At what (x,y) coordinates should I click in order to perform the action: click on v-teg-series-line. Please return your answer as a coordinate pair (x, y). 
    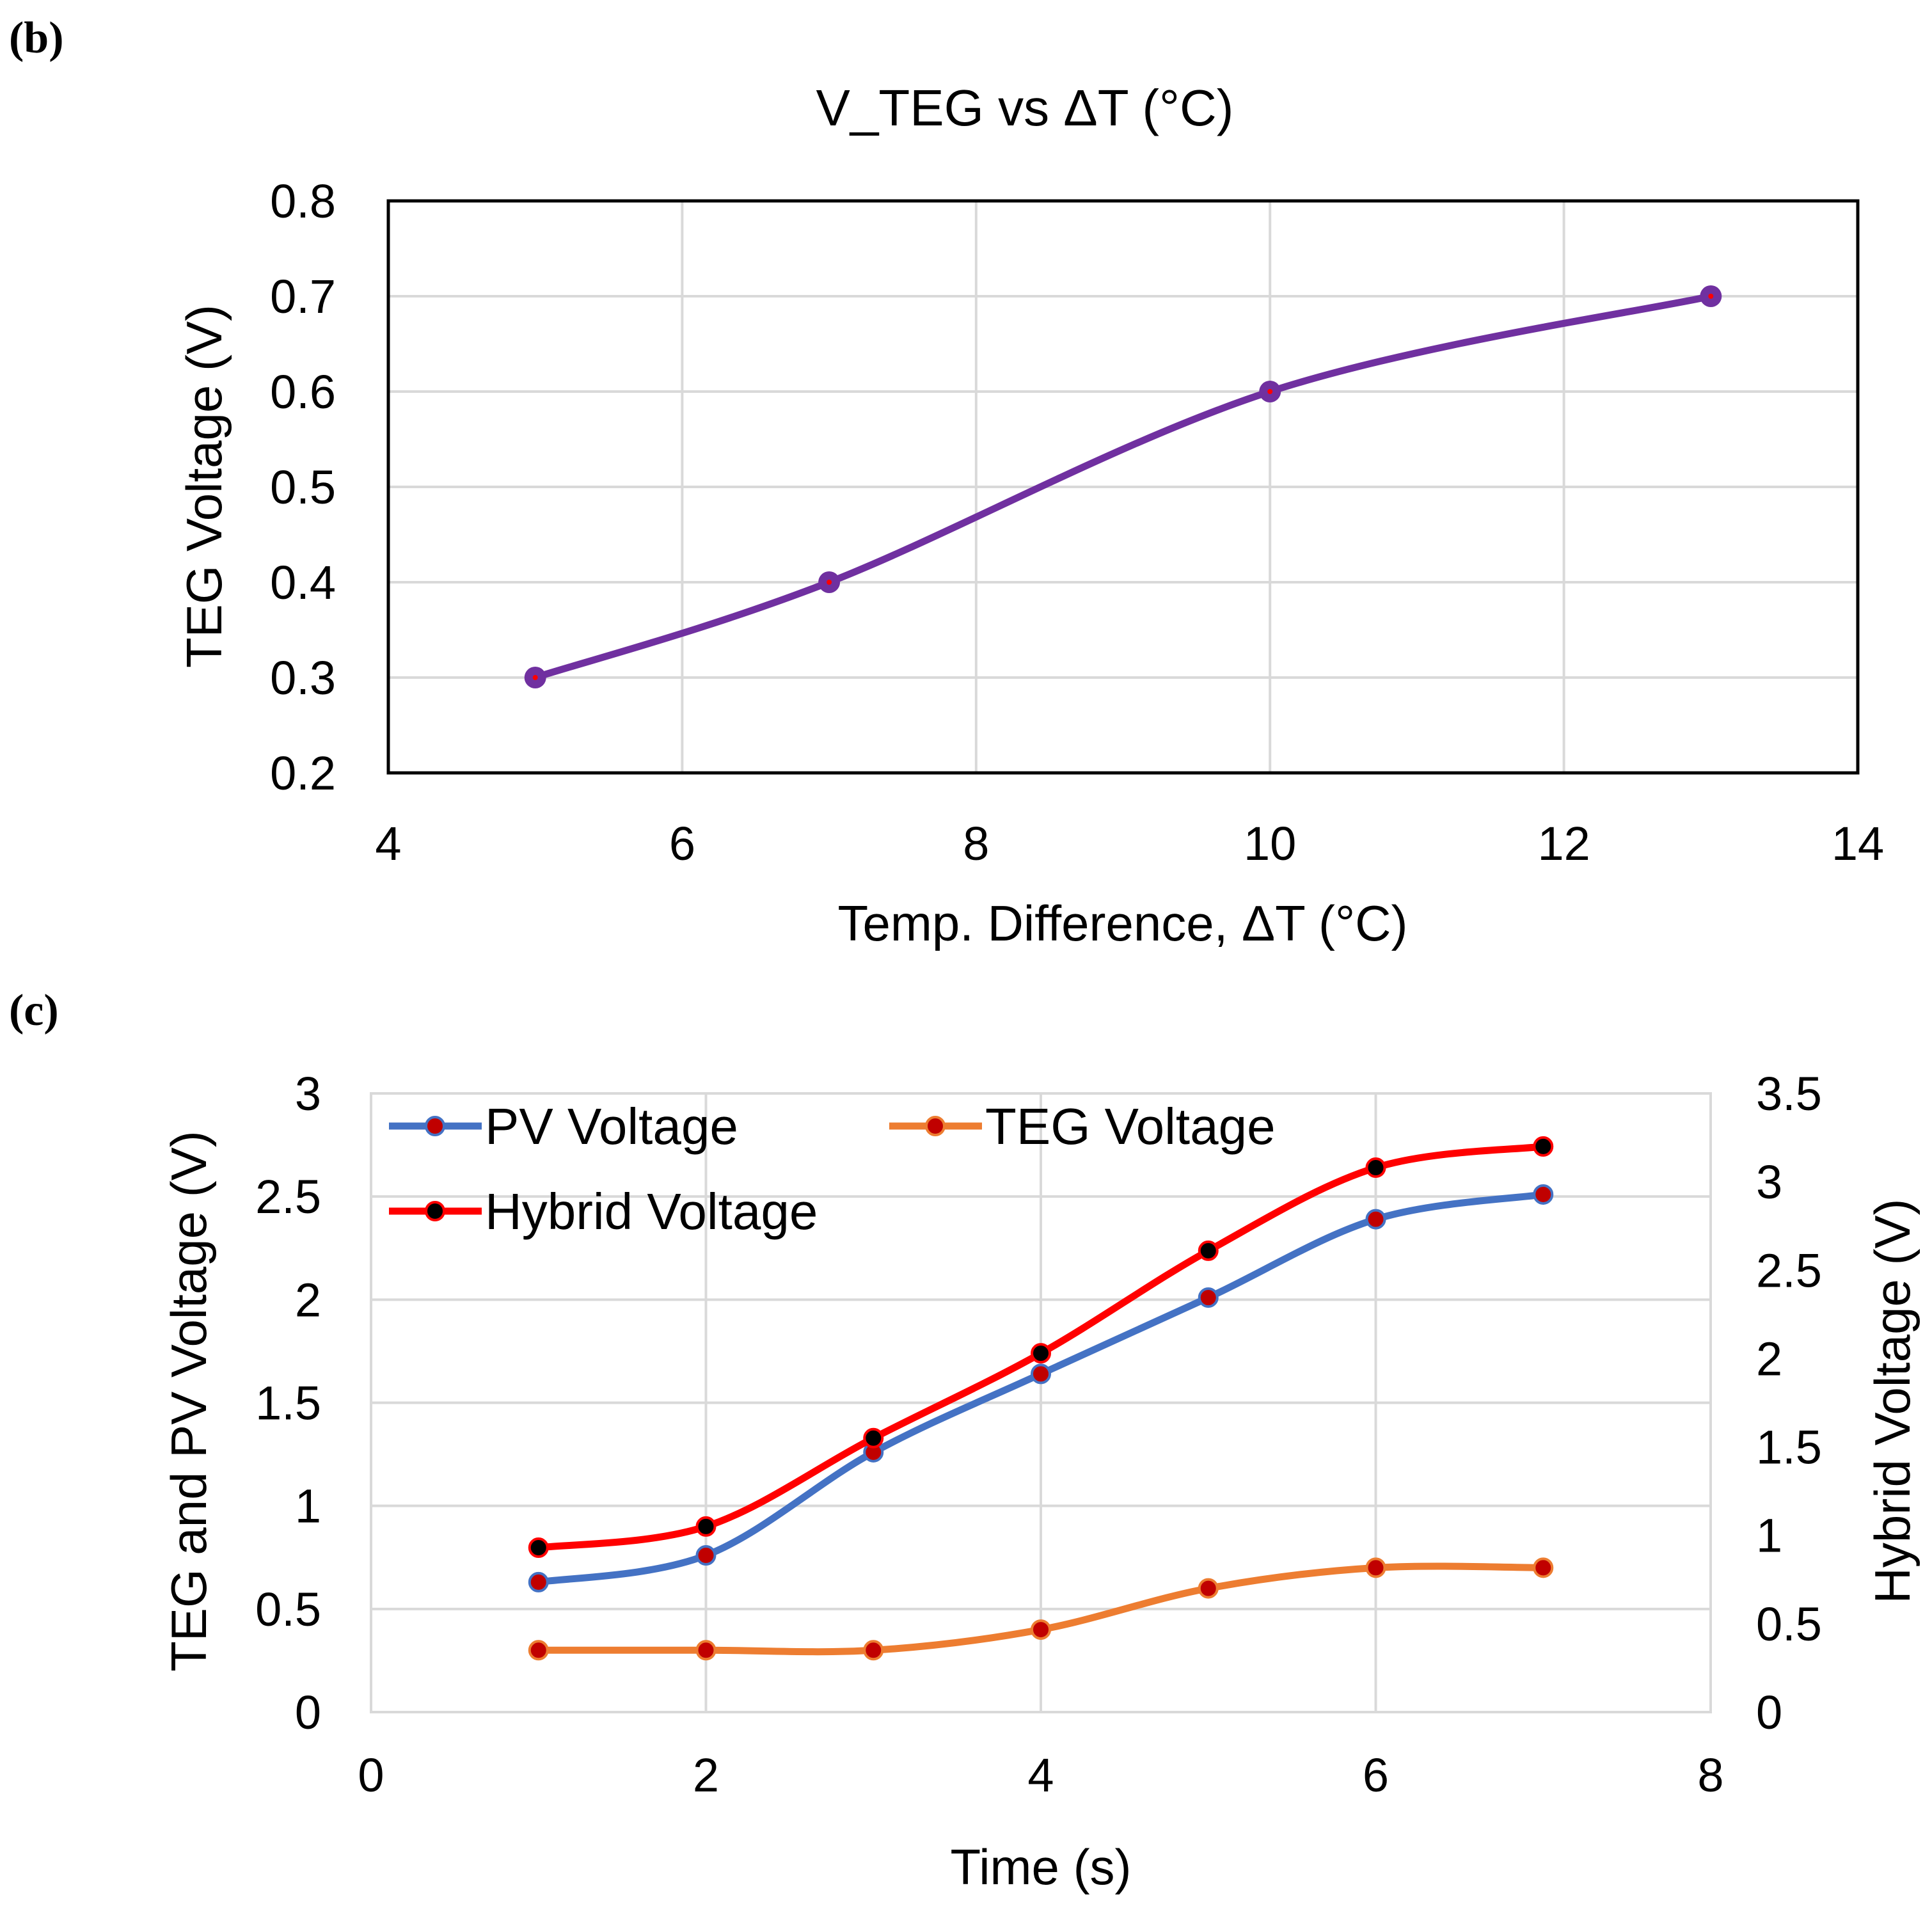
    Looking at the image, I should click on (1123, 486).